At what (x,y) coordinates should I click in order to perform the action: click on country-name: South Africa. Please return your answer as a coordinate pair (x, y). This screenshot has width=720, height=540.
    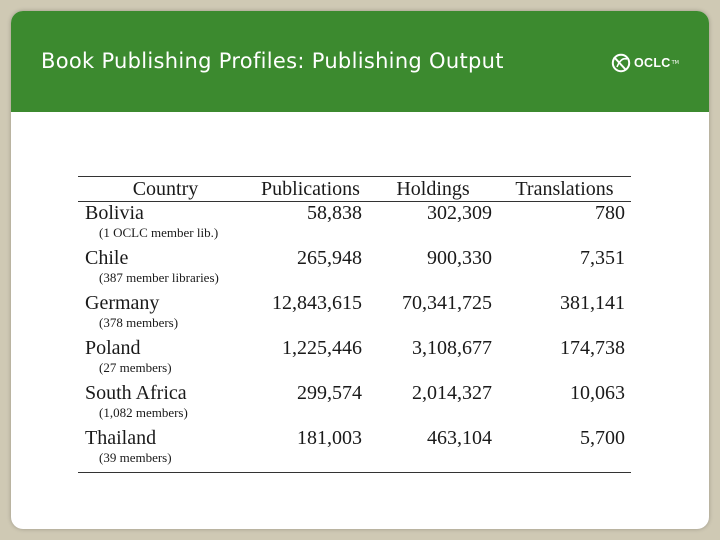
    Looking at the image, I should click on (136, 393).